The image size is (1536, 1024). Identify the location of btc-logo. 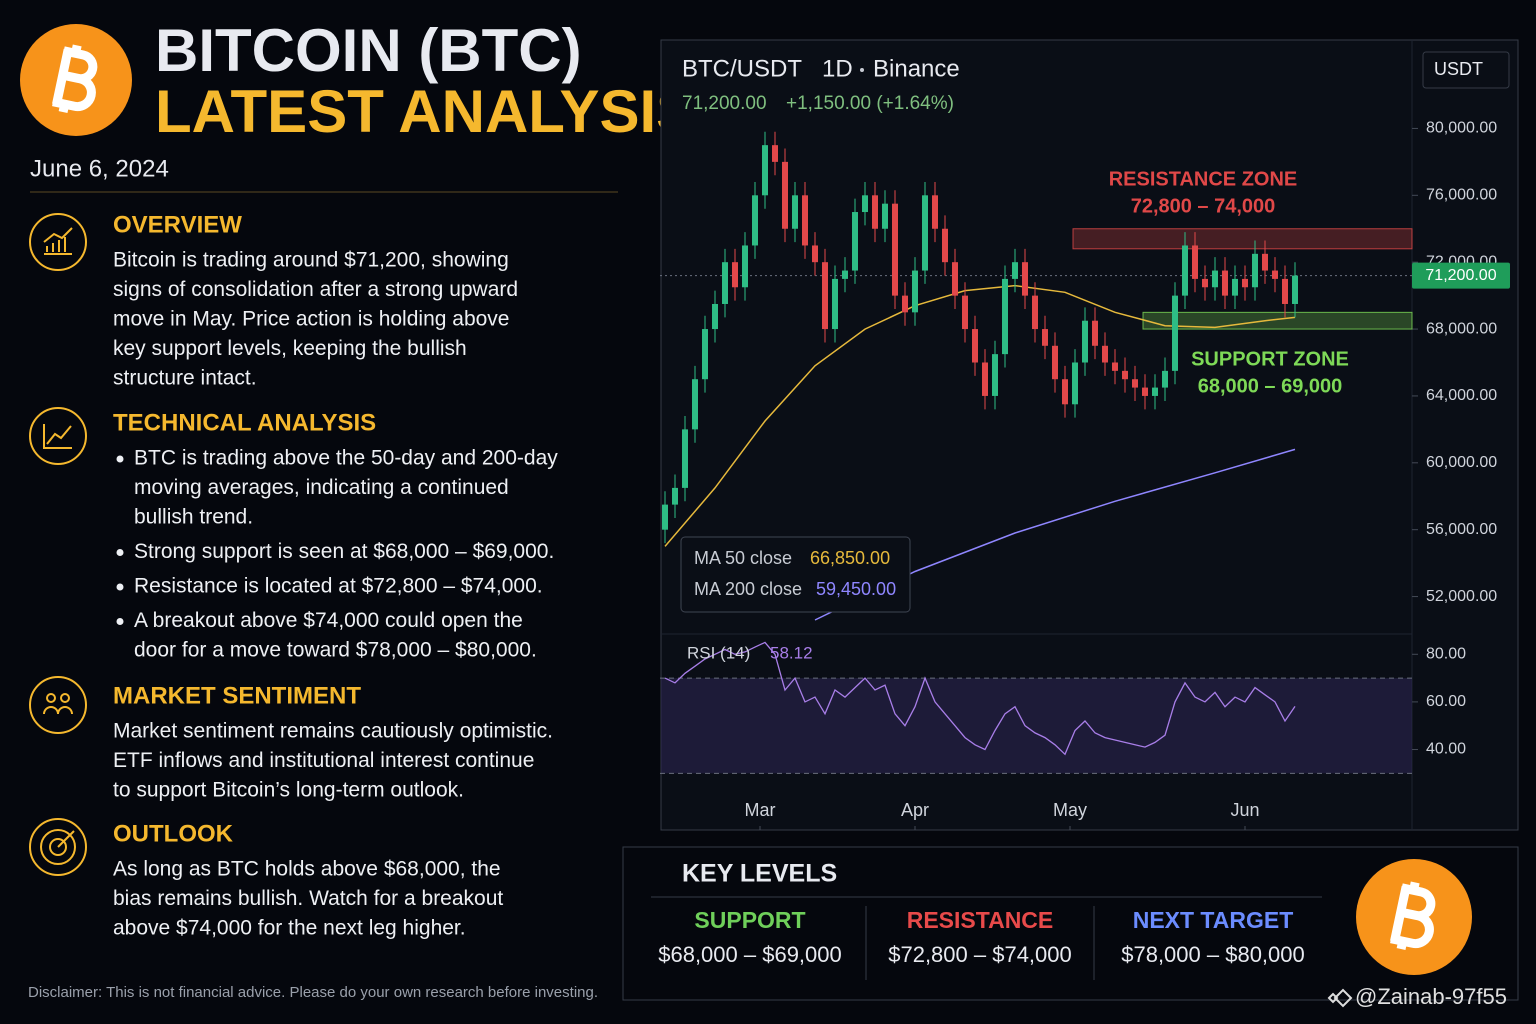
(1414, 917).